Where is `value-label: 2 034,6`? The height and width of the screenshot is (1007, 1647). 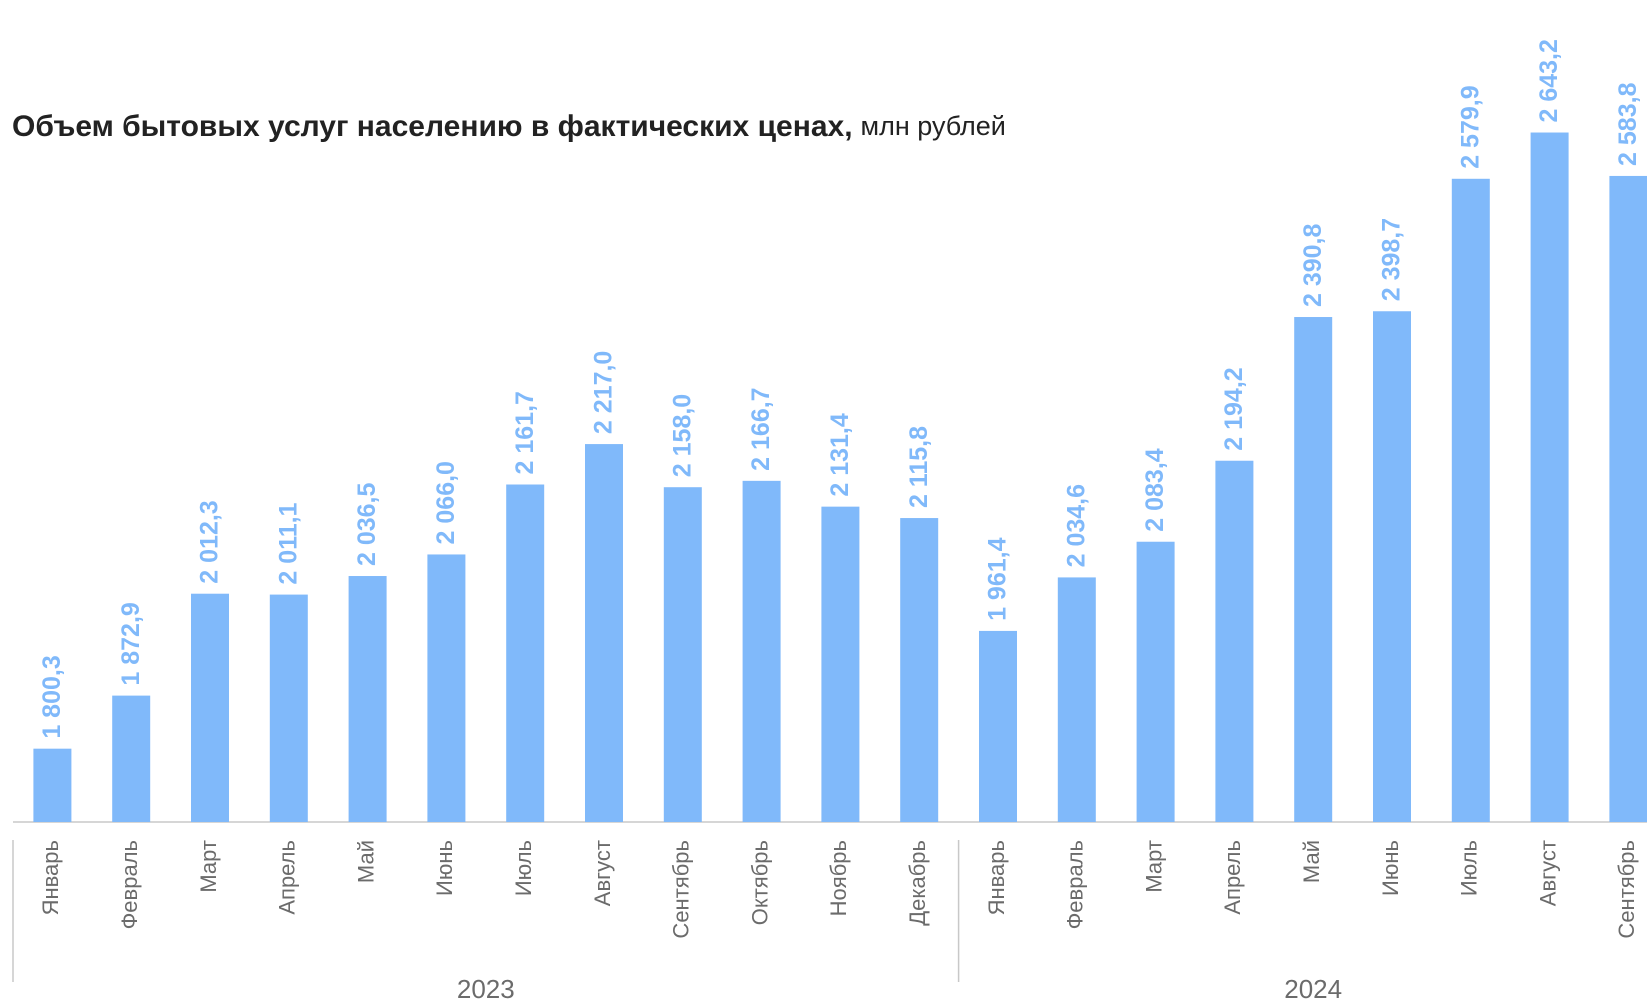 value-label: 2 034,6 is located at coordinates (1076, 525).